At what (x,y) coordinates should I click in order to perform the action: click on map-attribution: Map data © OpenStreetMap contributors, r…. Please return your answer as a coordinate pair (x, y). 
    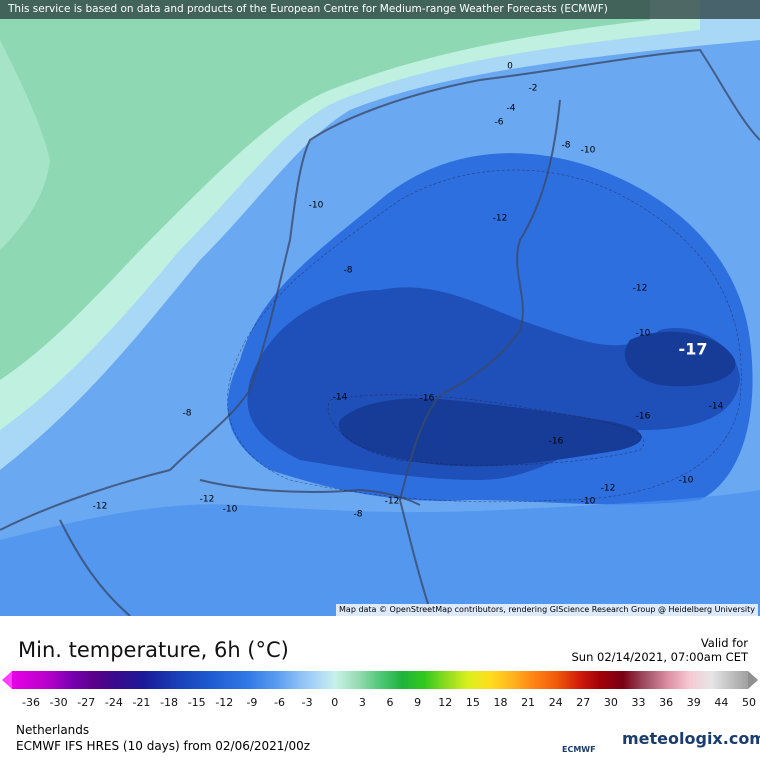
    Looking at the image, I should click on (547, 610).